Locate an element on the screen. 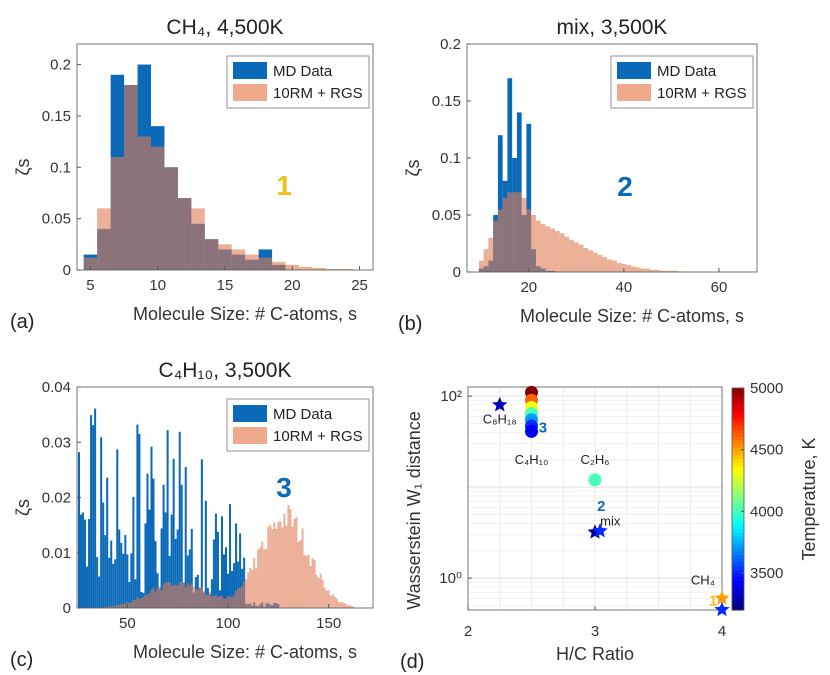  x-tick-label: 150 is located at coordinates (328, 623).